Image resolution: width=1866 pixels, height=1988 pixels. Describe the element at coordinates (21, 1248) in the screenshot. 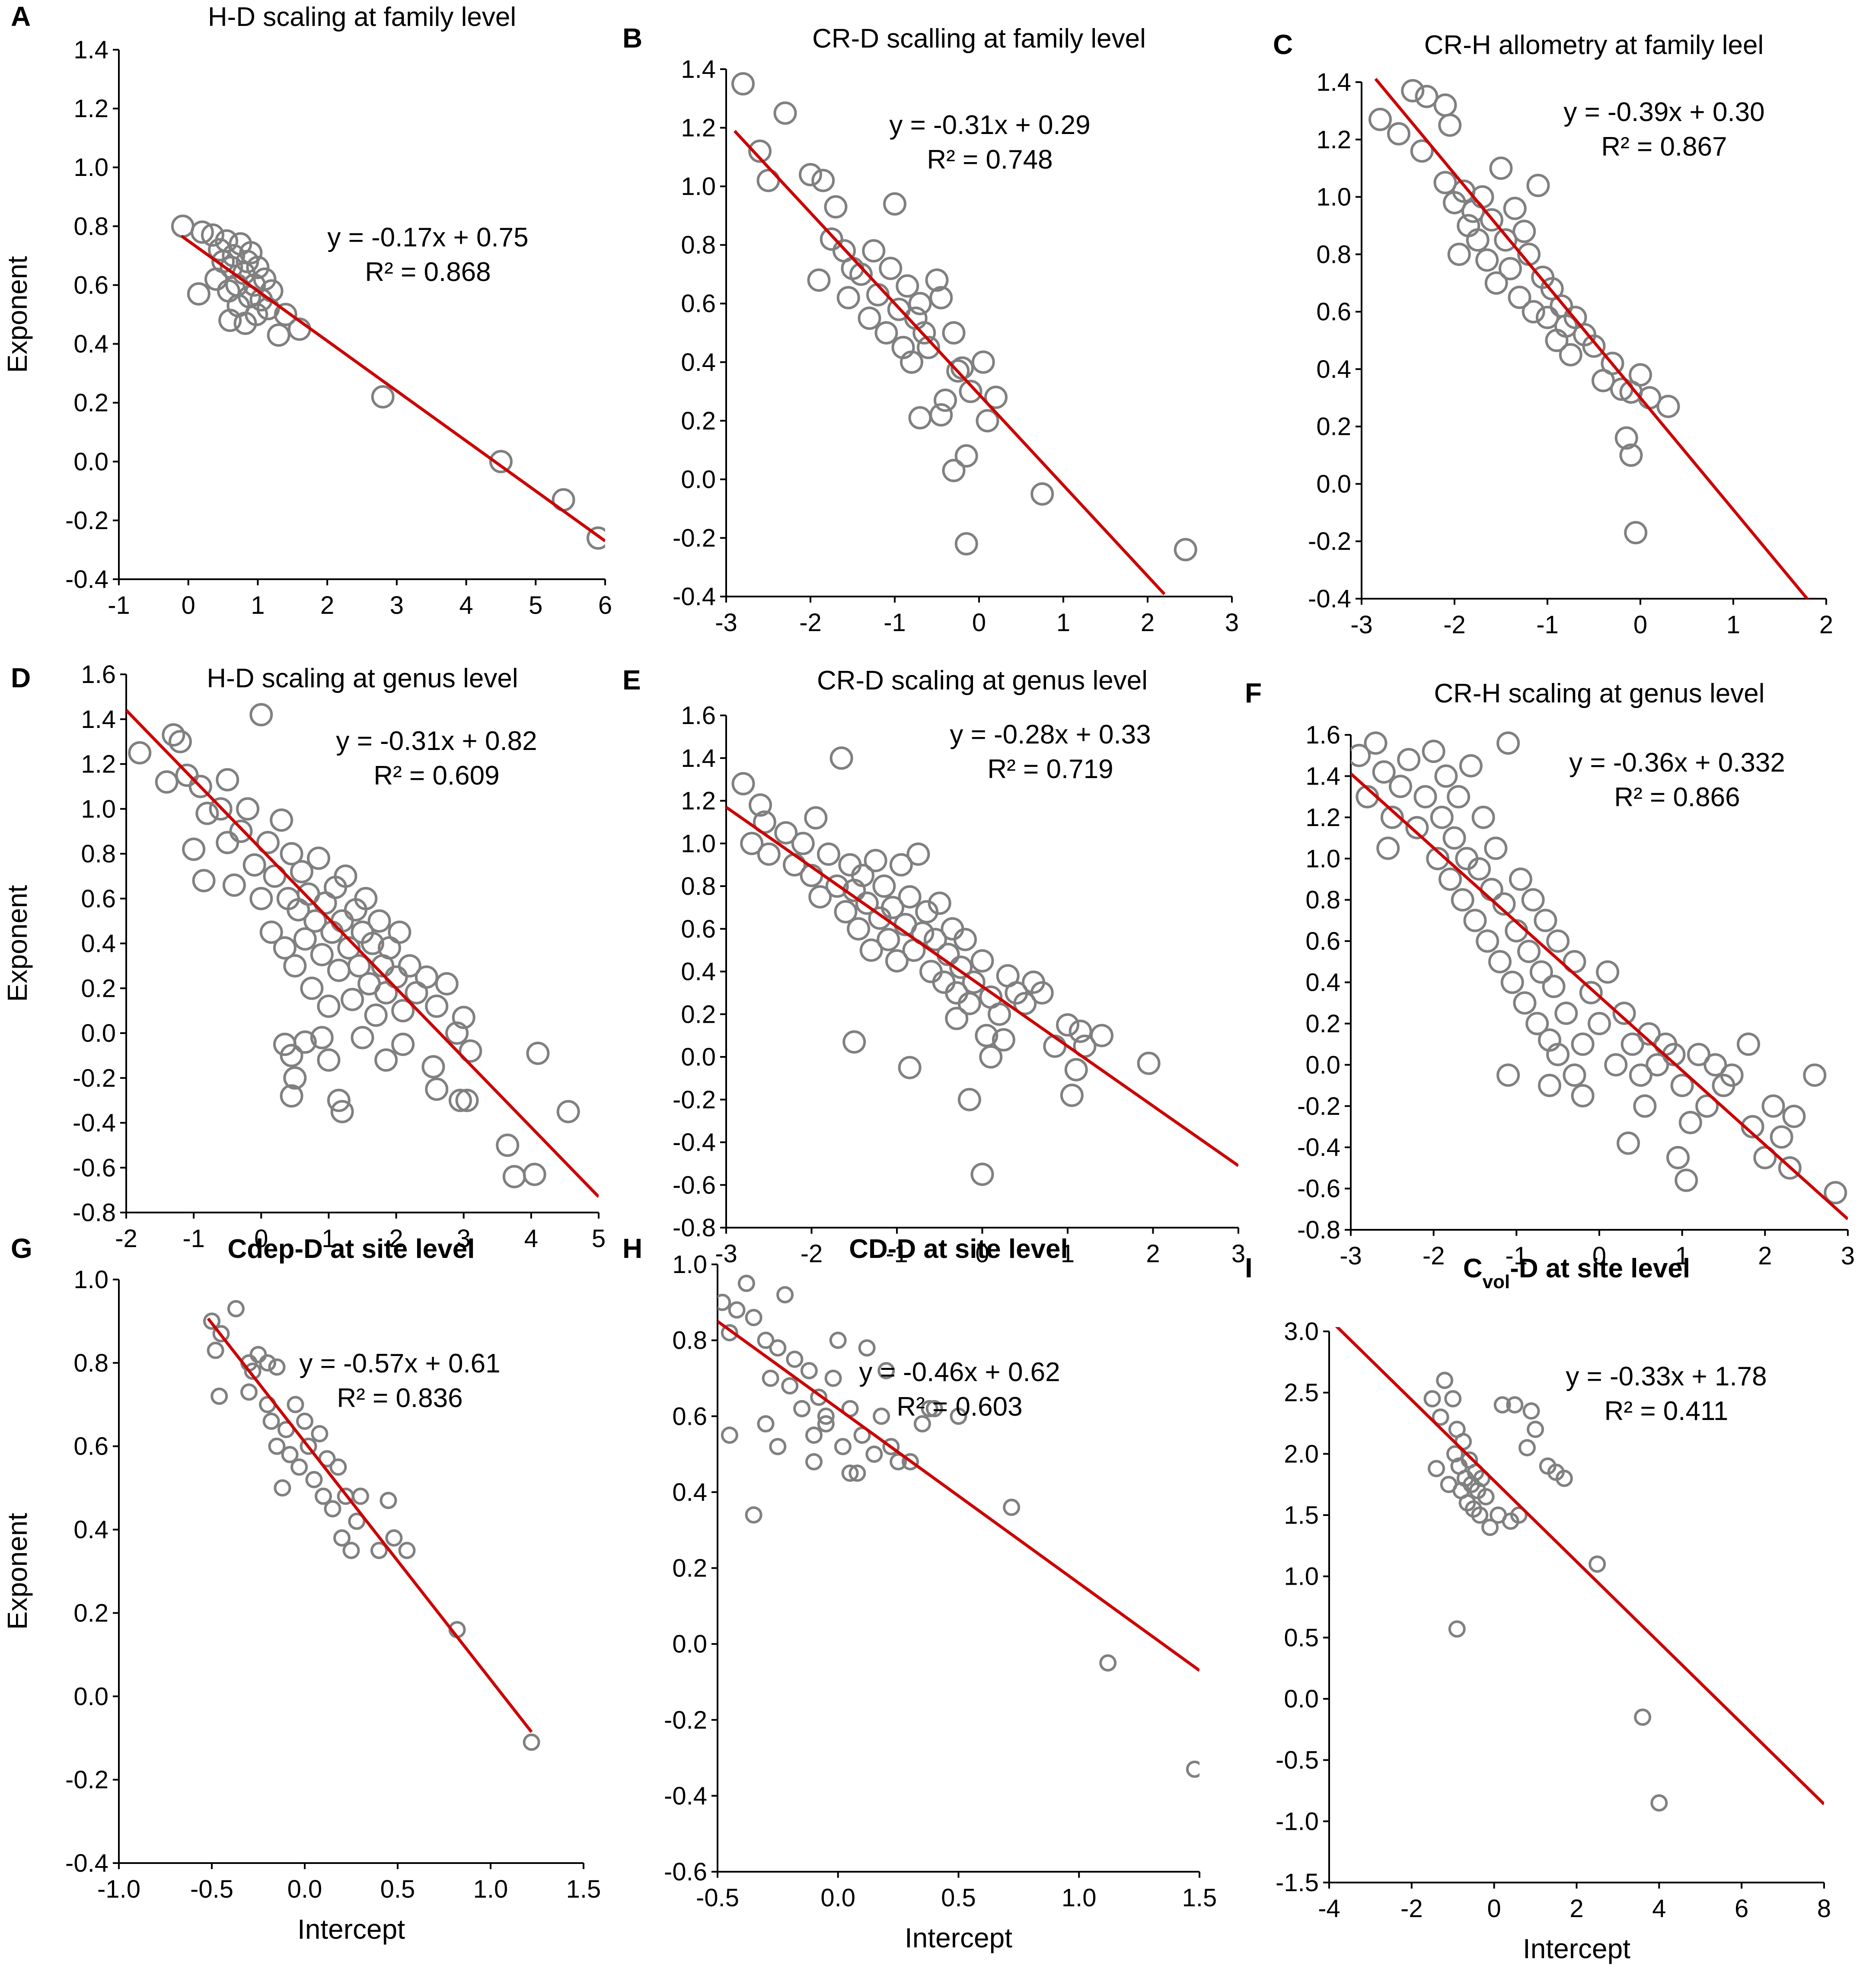

I see `panel-letter: G` at that location.